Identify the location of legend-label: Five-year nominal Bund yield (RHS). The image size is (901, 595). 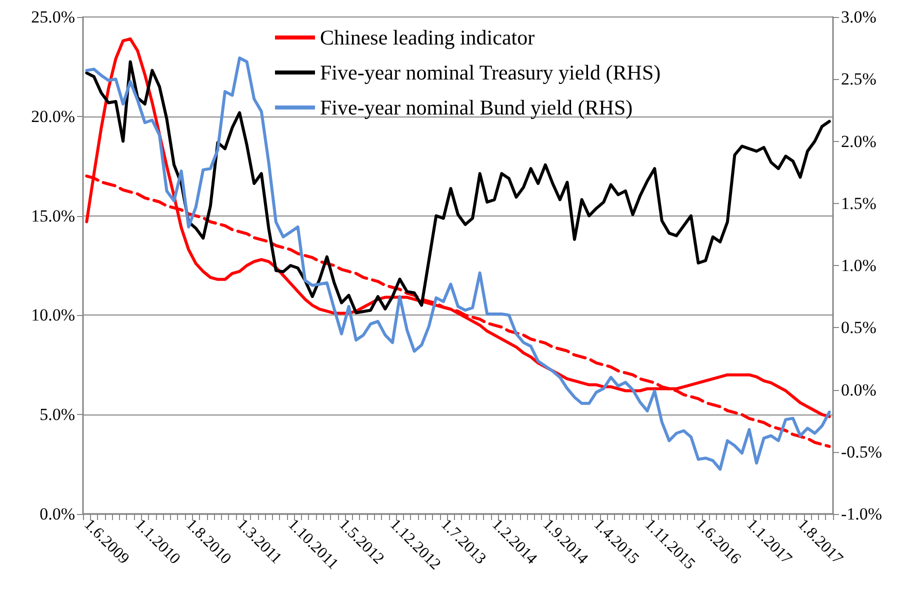
(476, 108).